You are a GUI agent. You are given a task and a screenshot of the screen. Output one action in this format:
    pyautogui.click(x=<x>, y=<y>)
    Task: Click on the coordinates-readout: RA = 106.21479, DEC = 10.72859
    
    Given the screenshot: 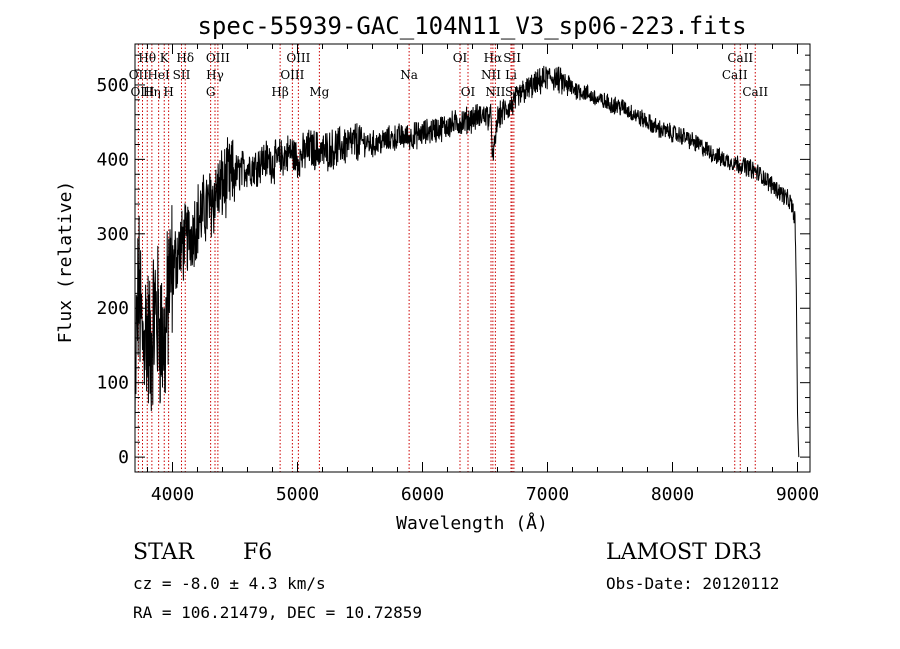 What is the action you would take?
    pyautogui.click(x=277, y=612)
    